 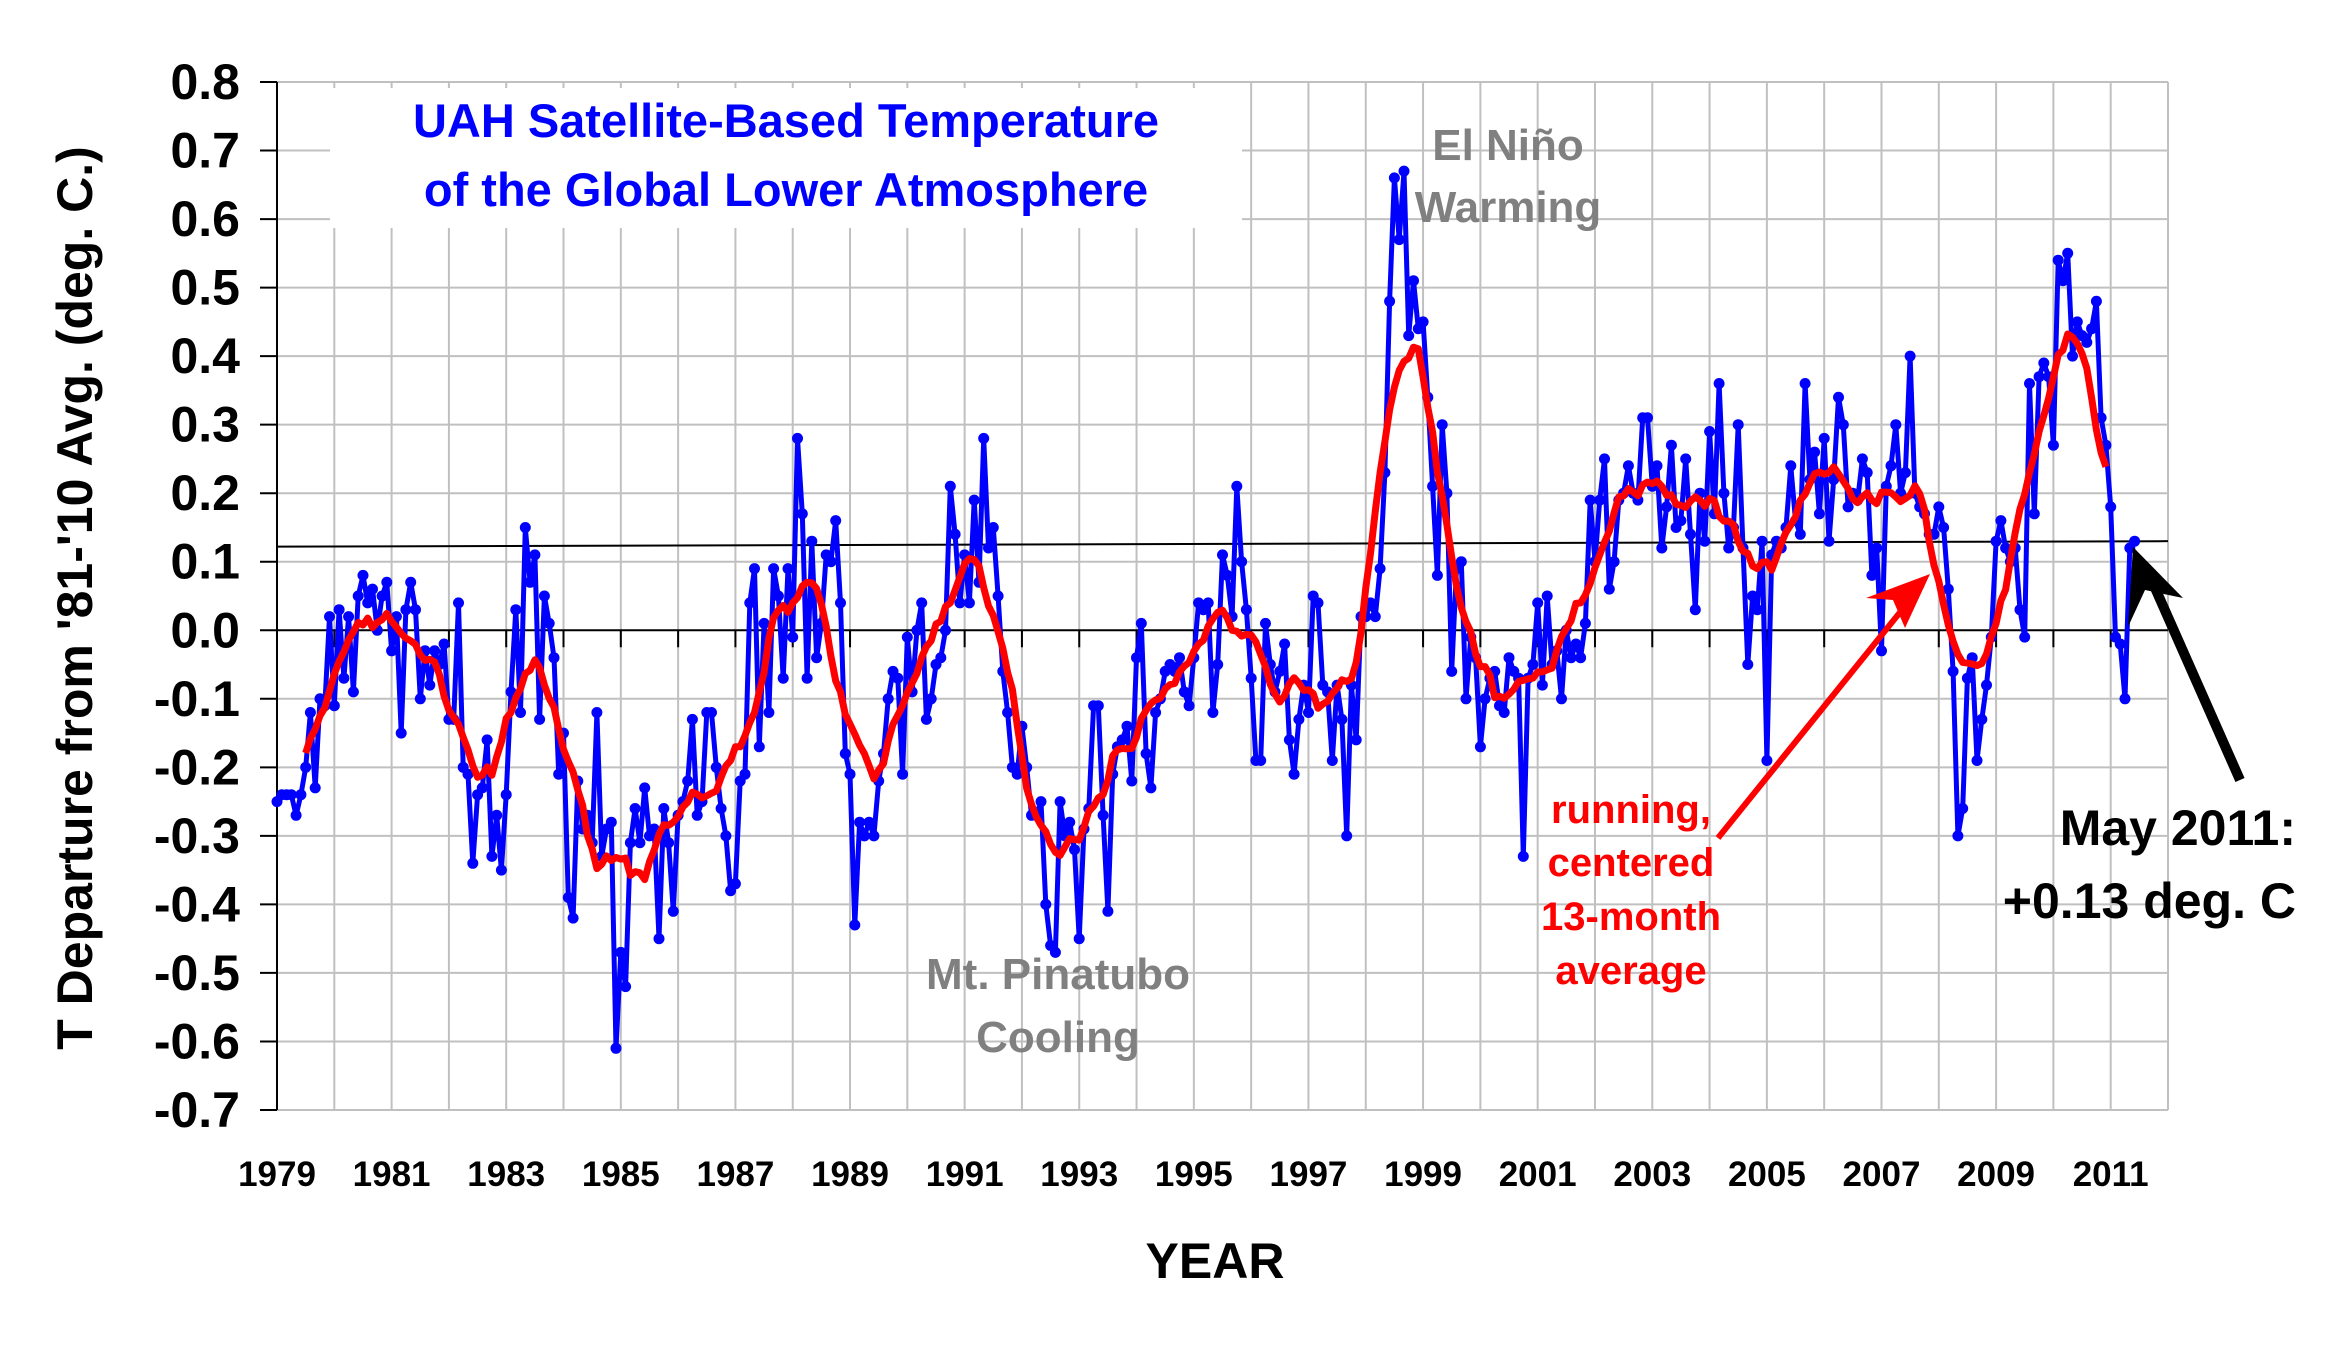 I want to click on latest-value-arrow-shaft, so click(x=2194, y=676).